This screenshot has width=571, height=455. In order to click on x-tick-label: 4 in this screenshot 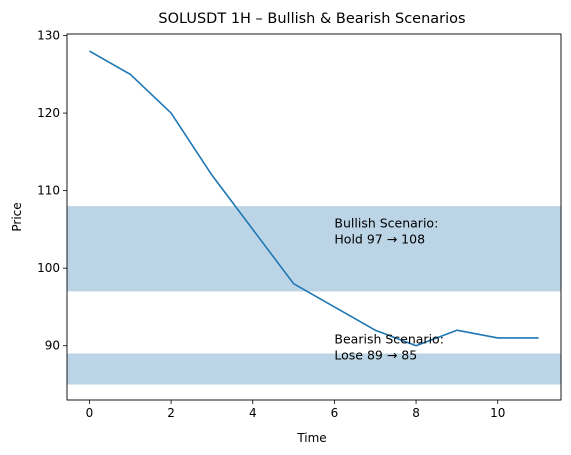, I will do `click(253, 413)`.